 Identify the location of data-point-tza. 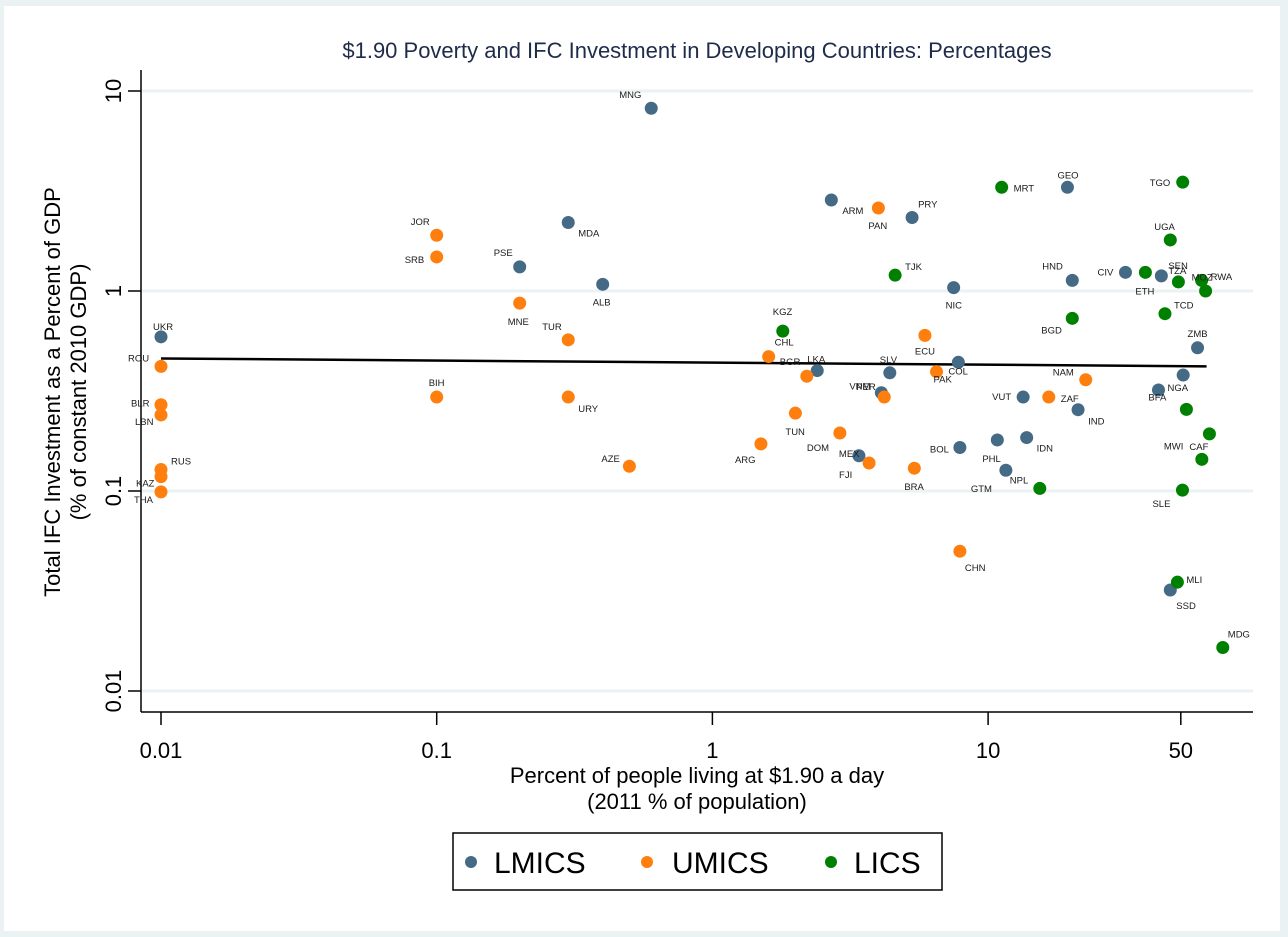
(1178, 282).